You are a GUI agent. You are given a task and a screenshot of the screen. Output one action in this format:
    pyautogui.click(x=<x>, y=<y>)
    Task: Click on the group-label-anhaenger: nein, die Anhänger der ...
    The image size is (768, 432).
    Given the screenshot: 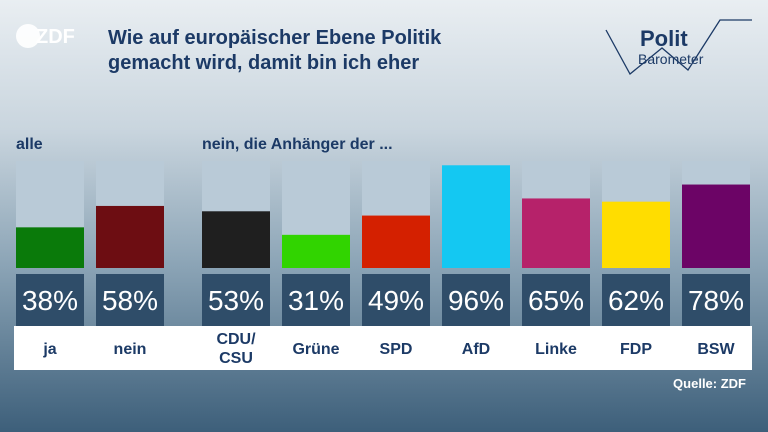 What is the action you would take?
    pyautogui.click(x=297, y=144)
    